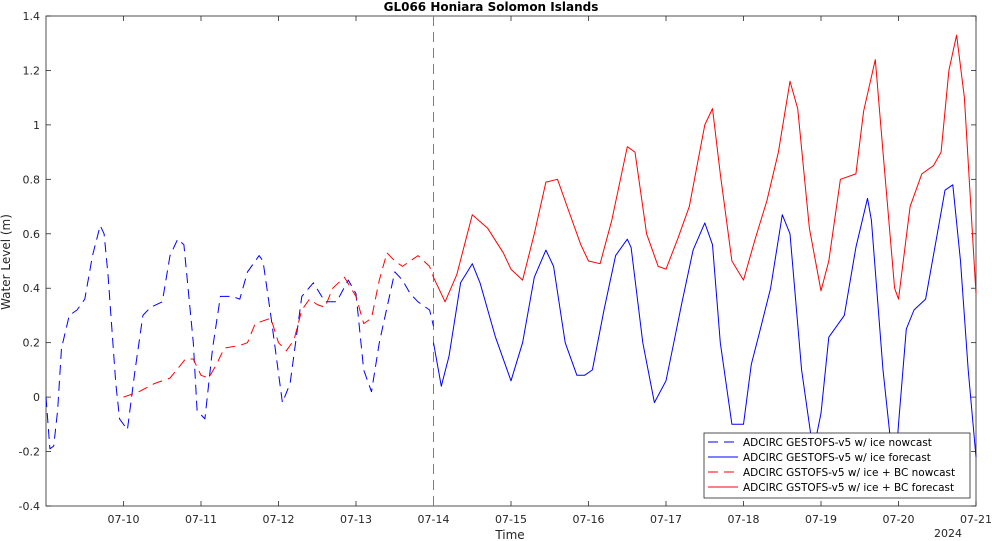  I want to click on y-tick-label: 1.2, so click(32, 70).